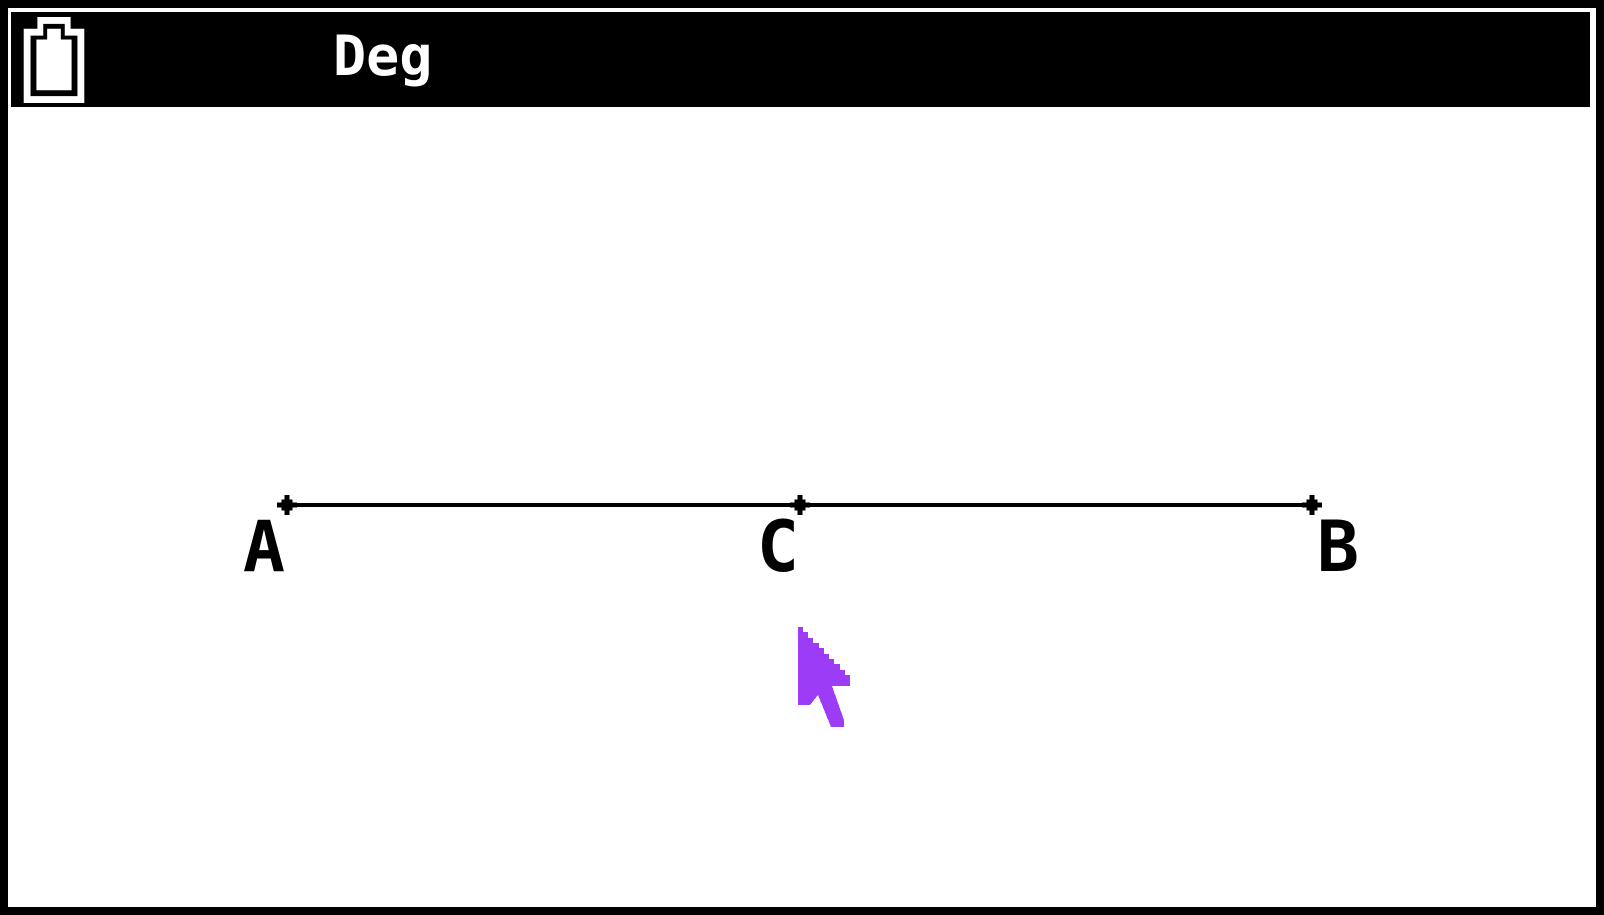 The width and height of the screenshot is (1604, 915). I want to click on angle-mode-indicator: Deg, so click(383, 56).